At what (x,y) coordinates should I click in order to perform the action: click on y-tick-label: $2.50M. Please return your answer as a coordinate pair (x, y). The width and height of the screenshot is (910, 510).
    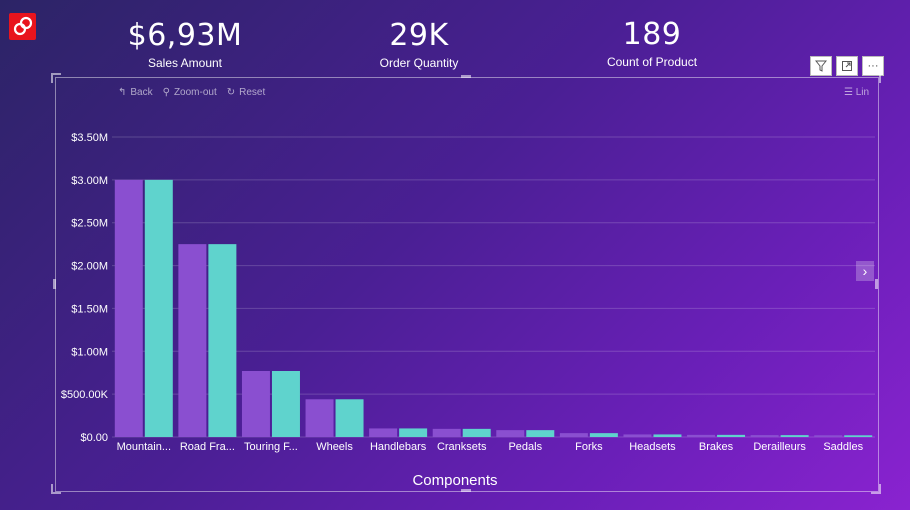
    Looking at the image, I should click on (89, 224).